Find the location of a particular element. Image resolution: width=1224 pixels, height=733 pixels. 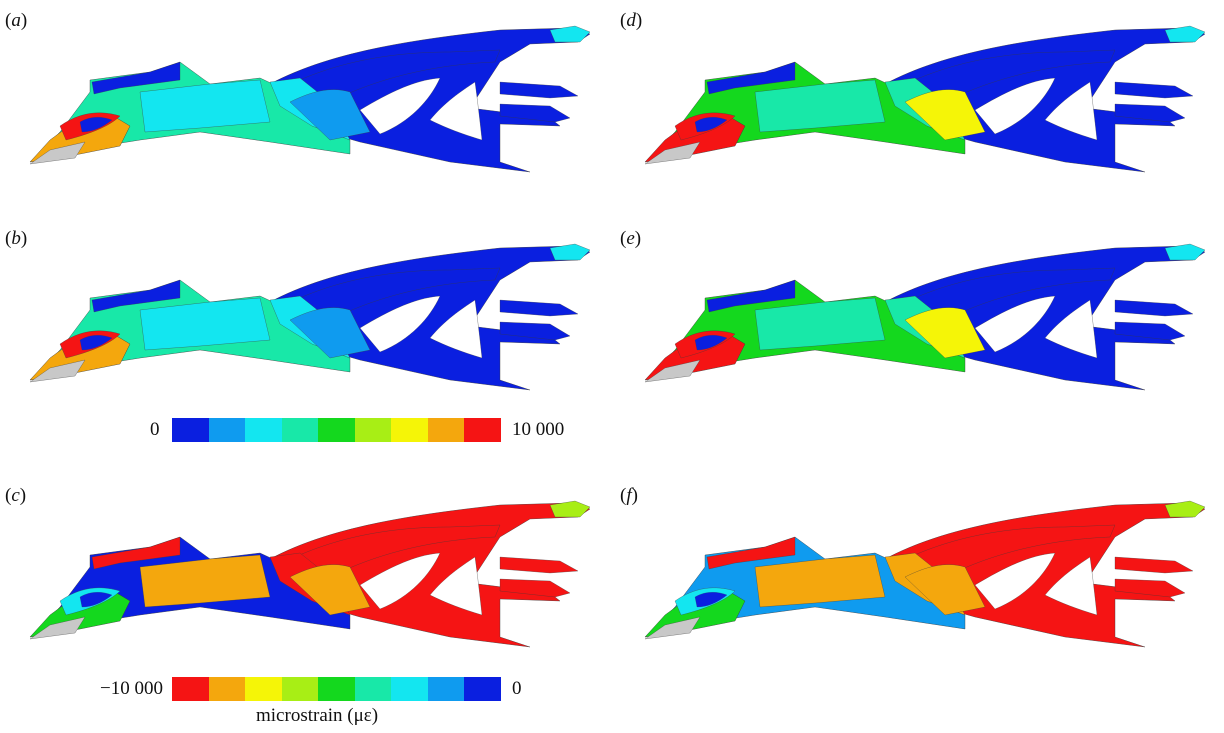

tension-color-scale: 0 10 000 is located at coordinates (380, 430).